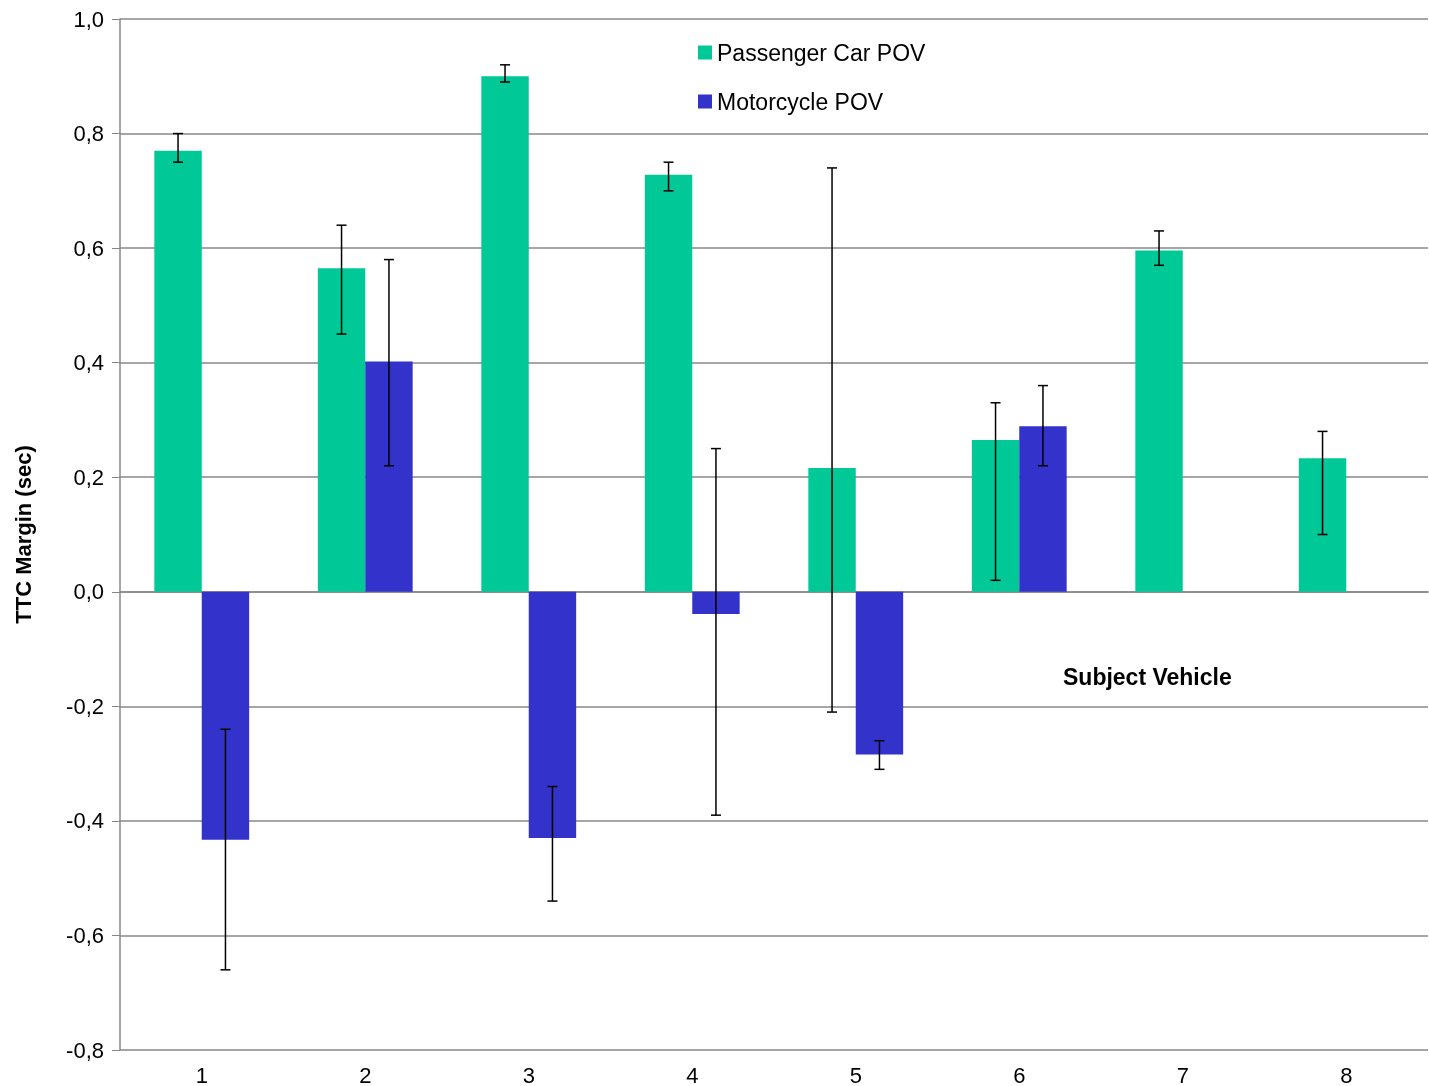 The image size is (1429, 1086). What do you see at coordinates (1147, 676) in the screenshot?
I see `x-axis-title: Subject Vehicle` at bounding box center [1147, 676].